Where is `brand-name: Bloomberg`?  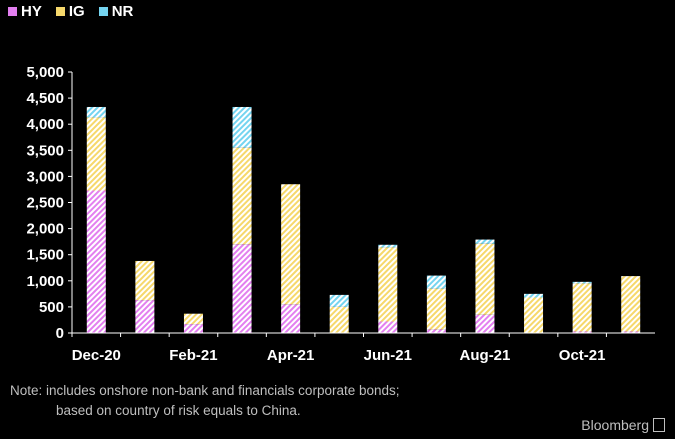
brand-name: Bloomberg is located at coordinates (615, 425).